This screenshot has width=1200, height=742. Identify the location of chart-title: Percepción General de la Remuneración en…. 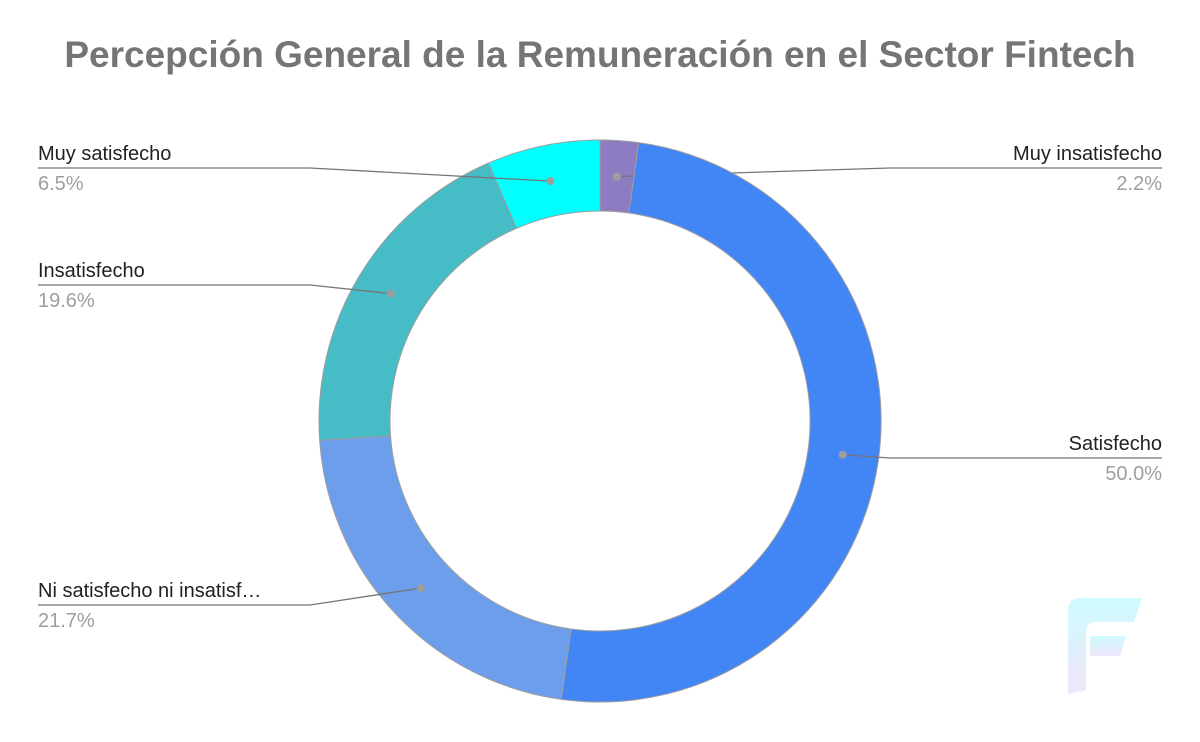
(600, 54).